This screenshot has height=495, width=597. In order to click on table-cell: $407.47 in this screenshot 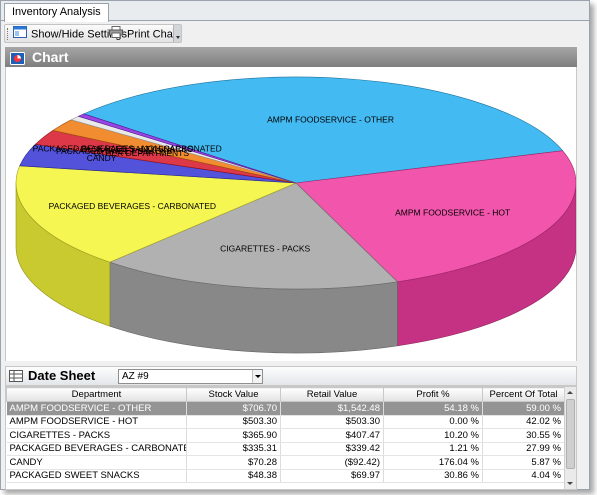, I will do `click(332, 435)`.